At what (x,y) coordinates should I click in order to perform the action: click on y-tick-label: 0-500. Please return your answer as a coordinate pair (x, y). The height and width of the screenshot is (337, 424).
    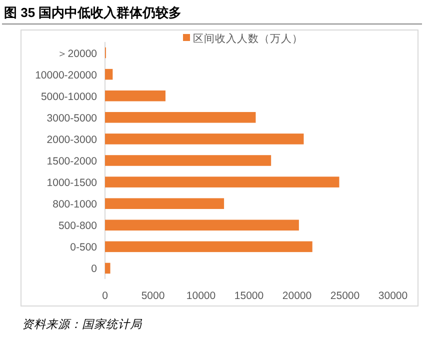
    Looking at the image, I should click on (84, 248).